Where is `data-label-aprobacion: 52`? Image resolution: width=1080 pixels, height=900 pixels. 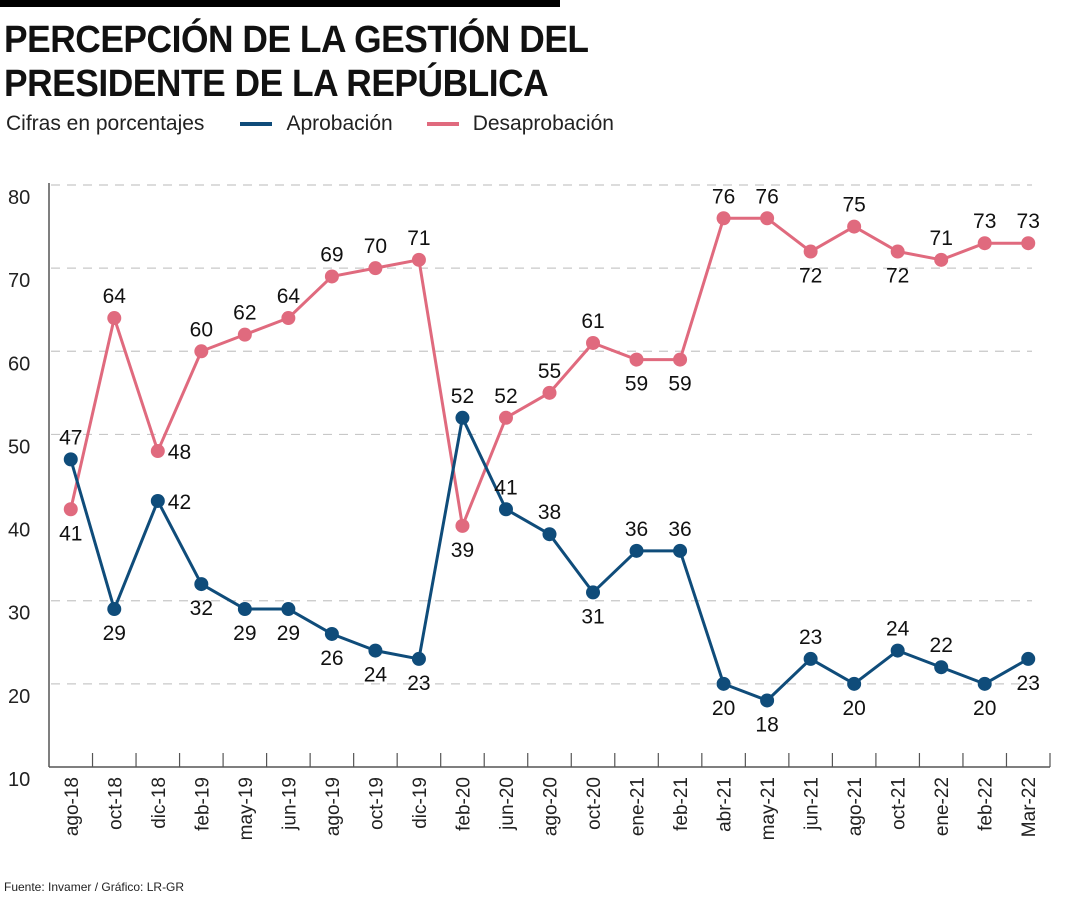 data-label-aprobacion: 52 is located at coordinates (462, 396).